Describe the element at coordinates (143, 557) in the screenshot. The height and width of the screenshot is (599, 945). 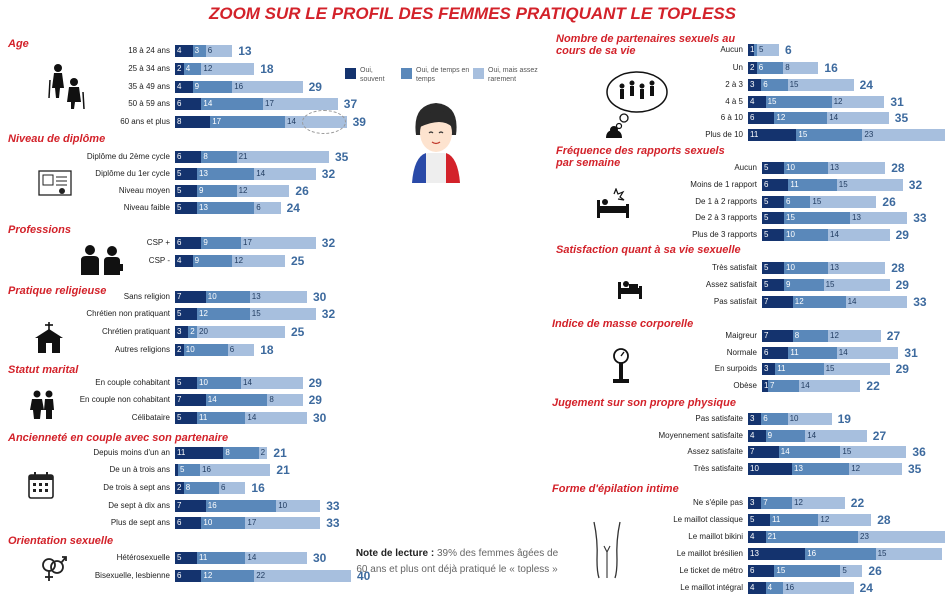
I see `row-label: Hétérosexuelle` at that location.